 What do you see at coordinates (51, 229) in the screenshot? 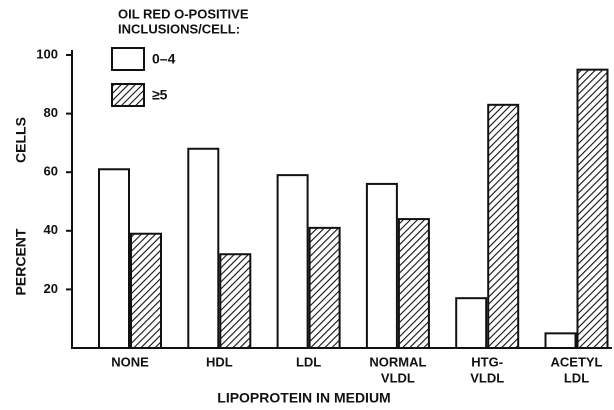
I see `y-tick-label: 40` at bounding box center [51, 229].